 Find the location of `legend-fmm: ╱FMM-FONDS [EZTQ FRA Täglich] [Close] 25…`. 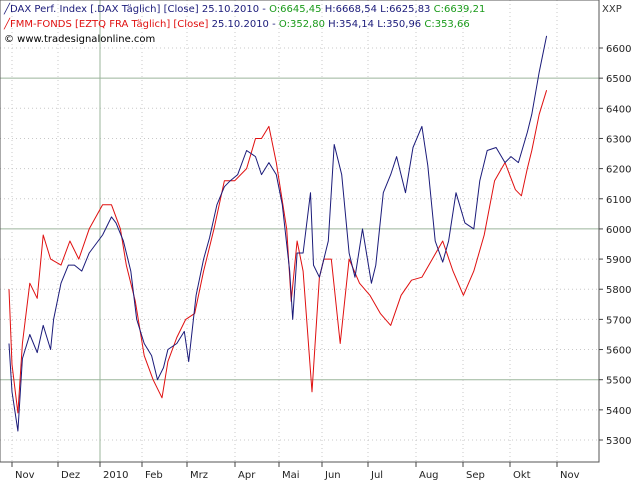

legend-fmm: ╱FMM-FONDS [EZTQ FRA Täglich] [Close] 25… is located at coordinates (237, 24).